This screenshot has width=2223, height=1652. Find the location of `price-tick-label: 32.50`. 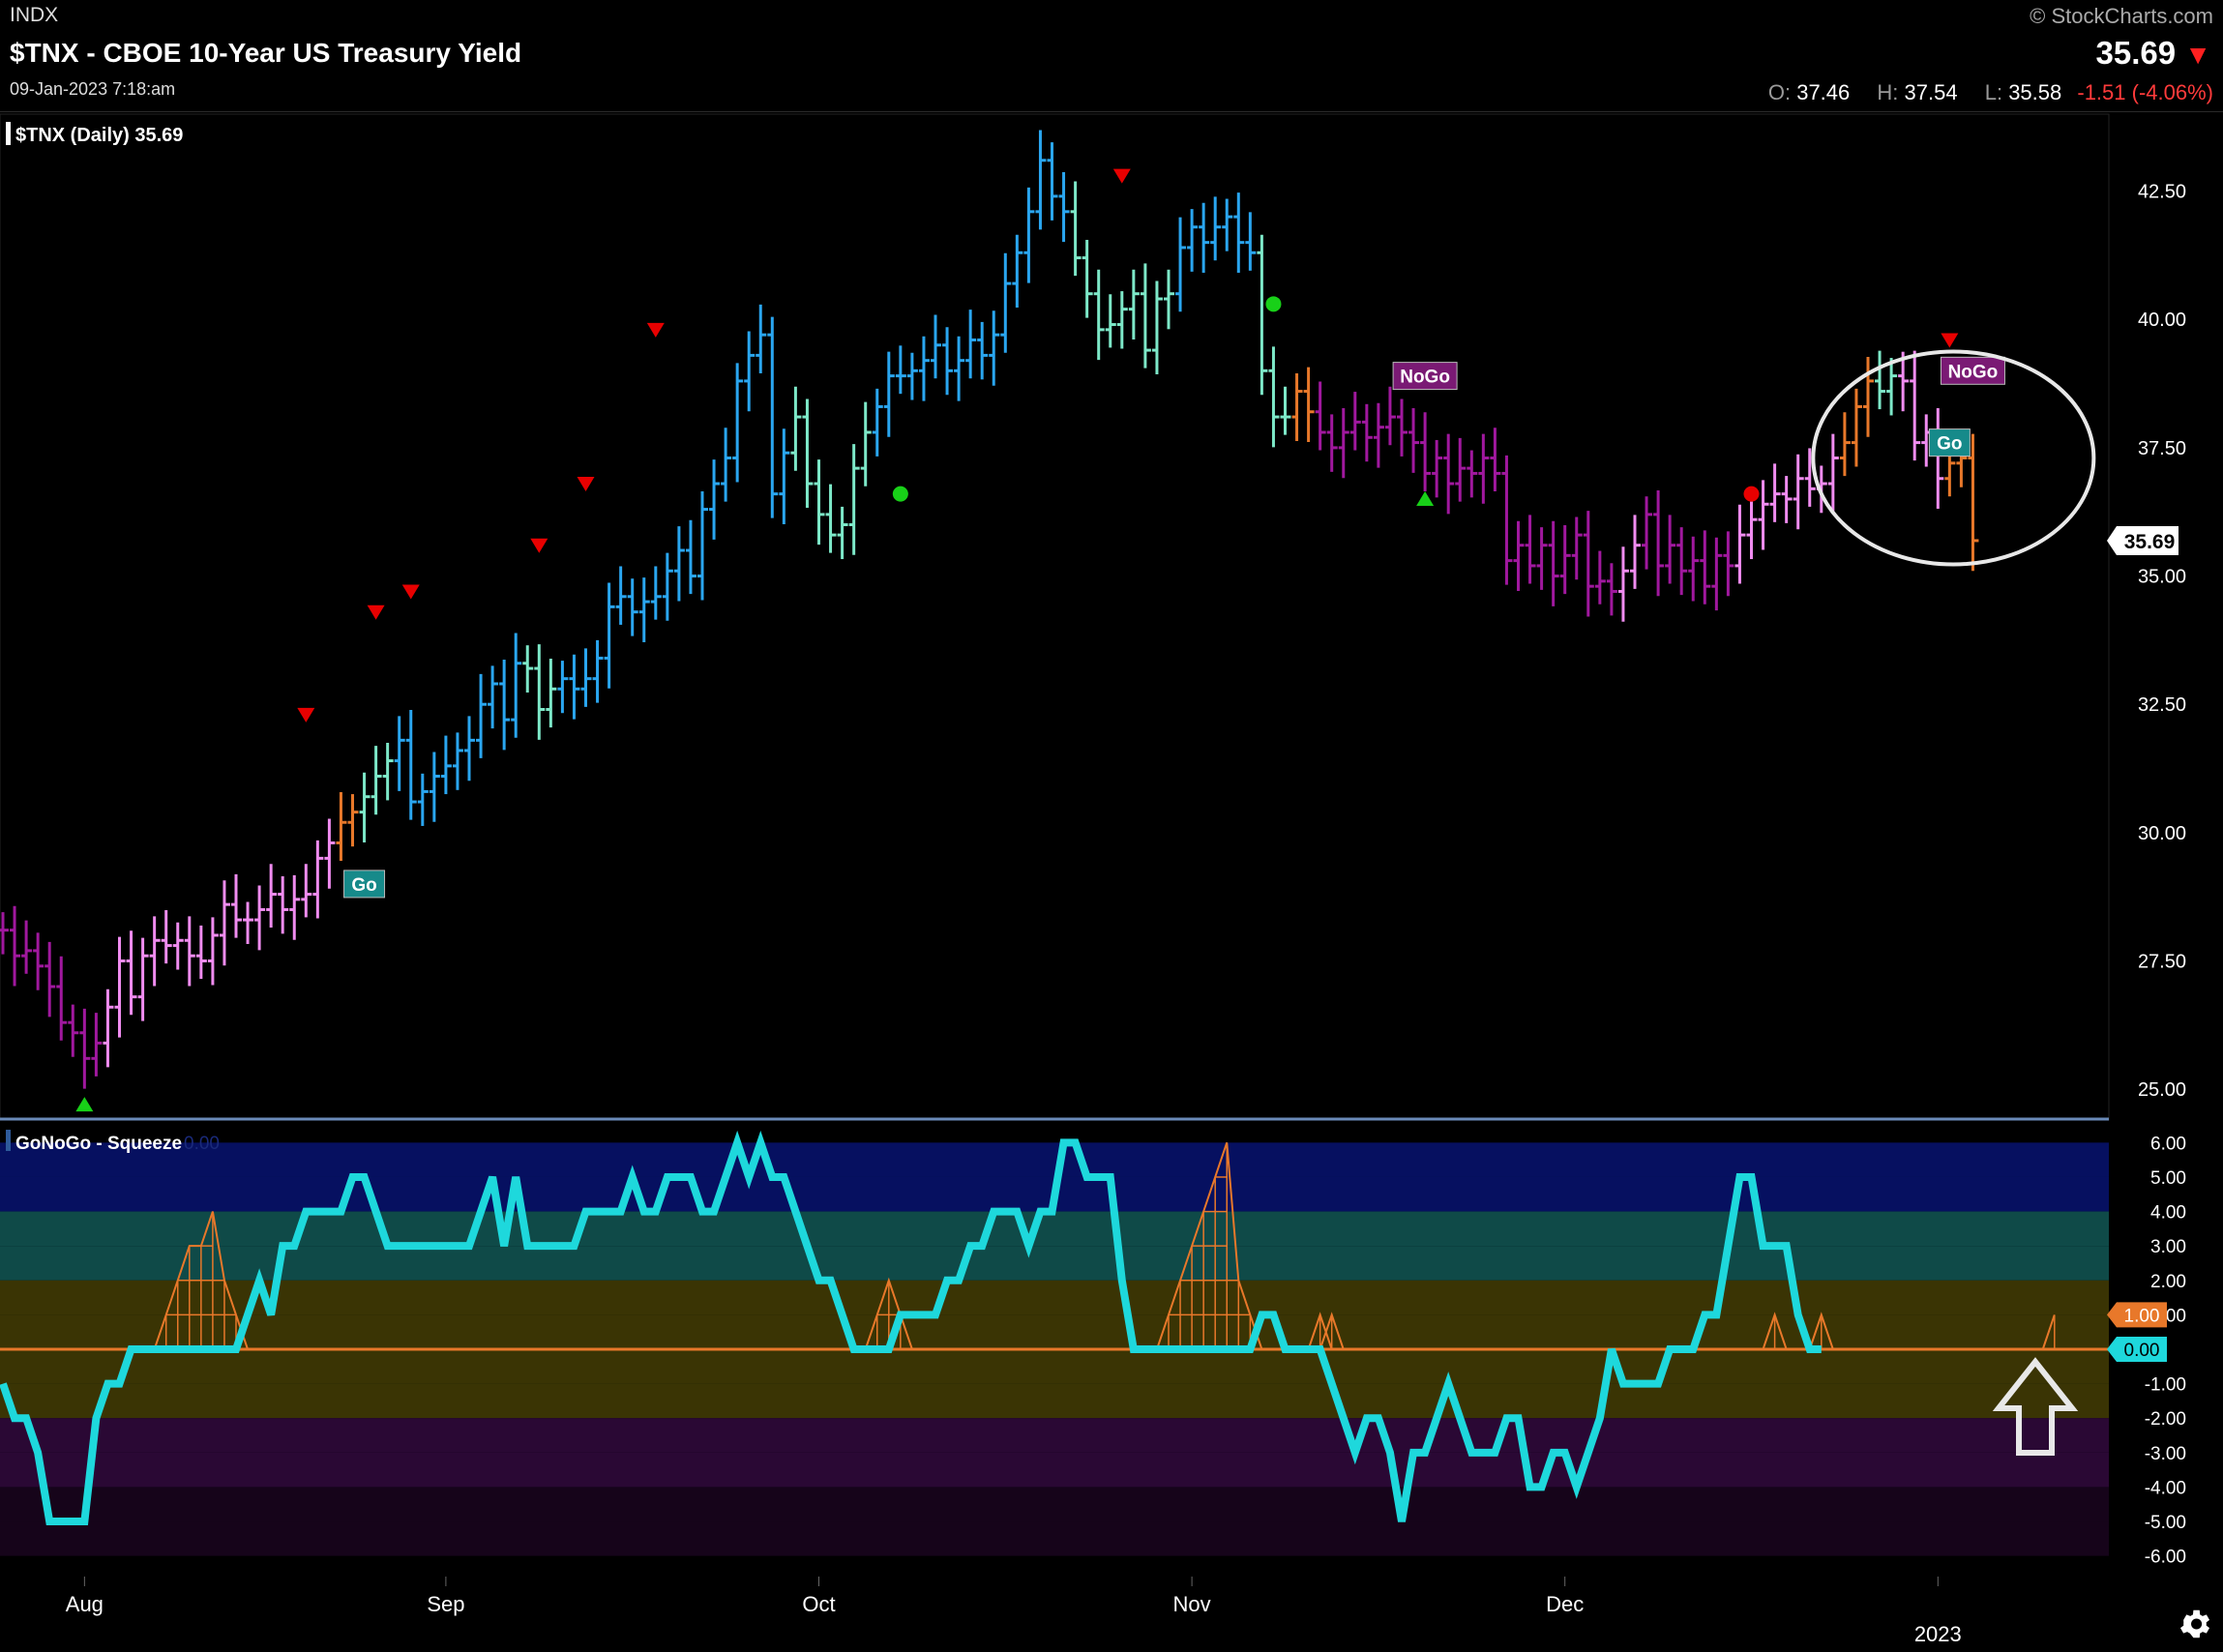

price-tick-label: 32.50 is located at coordinates (2162, 705).